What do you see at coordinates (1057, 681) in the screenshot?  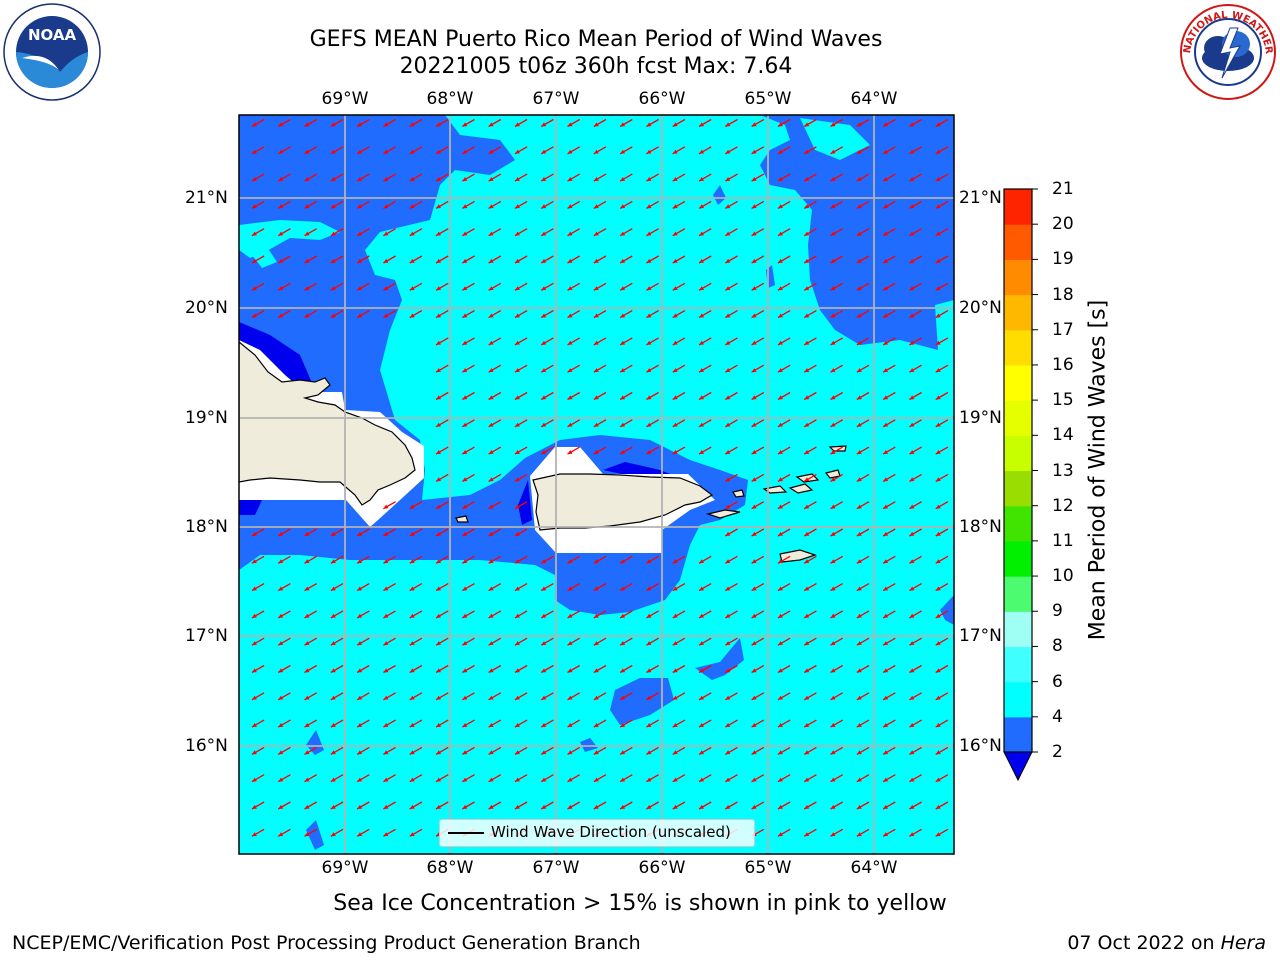 I see `colorbar-tick-label: 6` at bounding box center [1057, 681].